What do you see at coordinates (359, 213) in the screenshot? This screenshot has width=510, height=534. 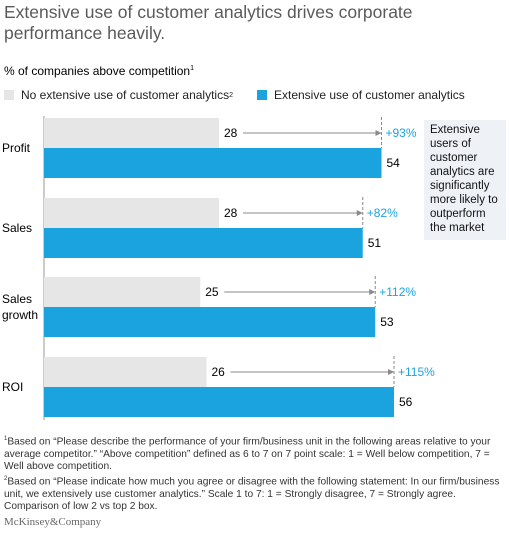 I see `growth-arrow-head-sales` at bounding box center [359, 213].